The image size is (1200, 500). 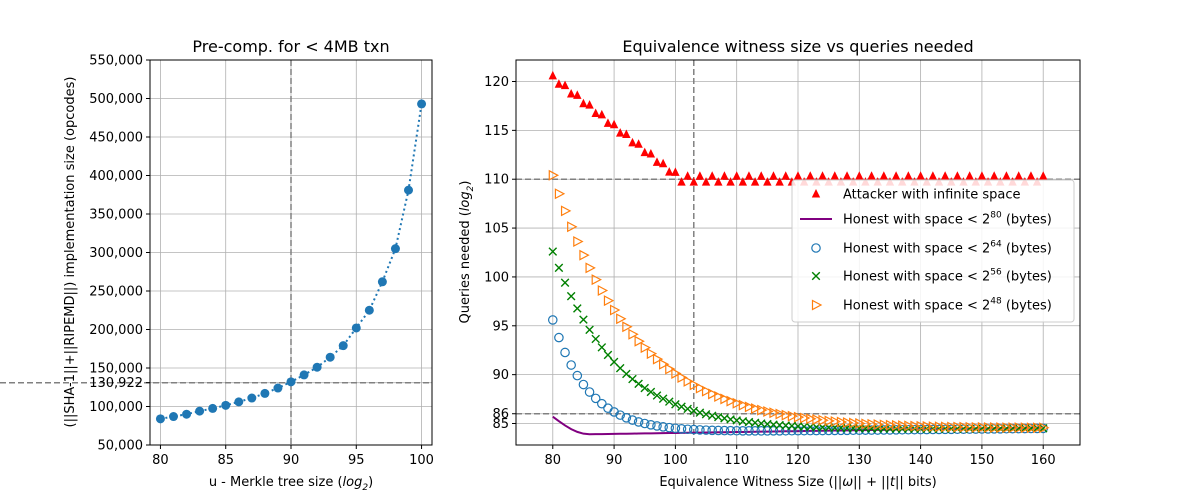 What do you see at coordinates (116, 99) in the screenshot?
I see `left-y-tick-label: 500,000` at bounding box center [116, 99].